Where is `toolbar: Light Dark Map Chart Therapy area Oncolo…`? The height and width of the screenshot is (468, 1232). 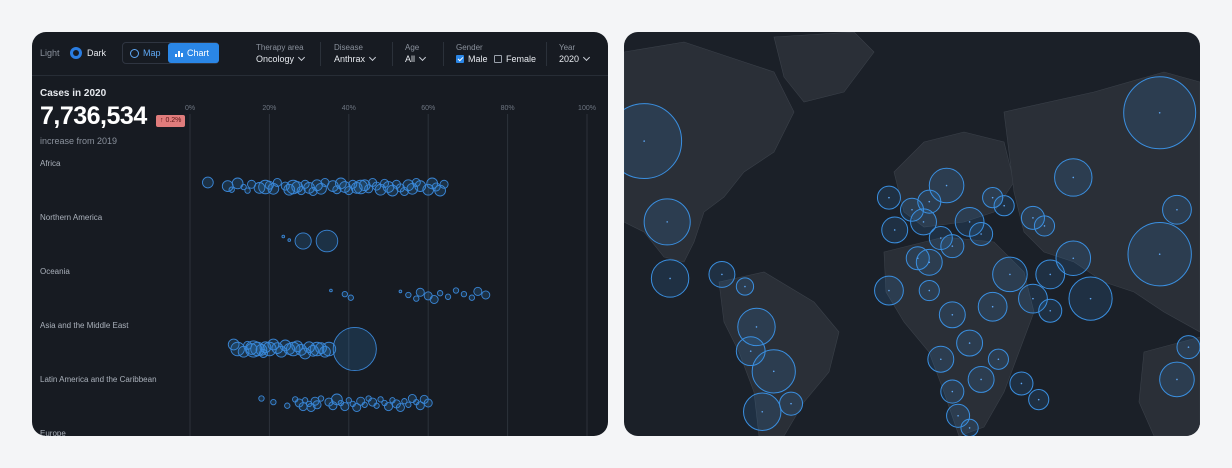
toolbar: Light Dark Map Chart Therapy area Oncolo… is located at coordinates (320, 54).